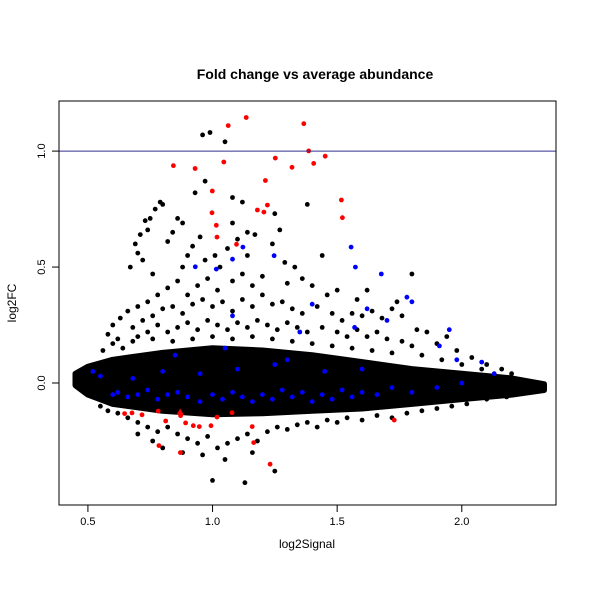 The image size is (600, 600). Describe the element at coordinates (307, 544) in the screenshot. I see `x-axis-label: log2Signal` at that location.